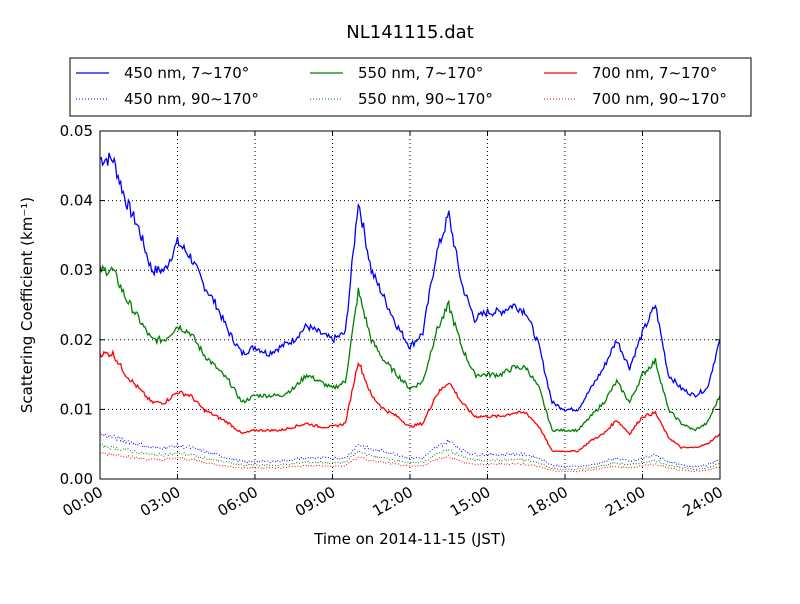  Describe the element at coordinates (191, 99) in the screenshot. I see `legend-label: 450 nm, 90∼170°` at that location.